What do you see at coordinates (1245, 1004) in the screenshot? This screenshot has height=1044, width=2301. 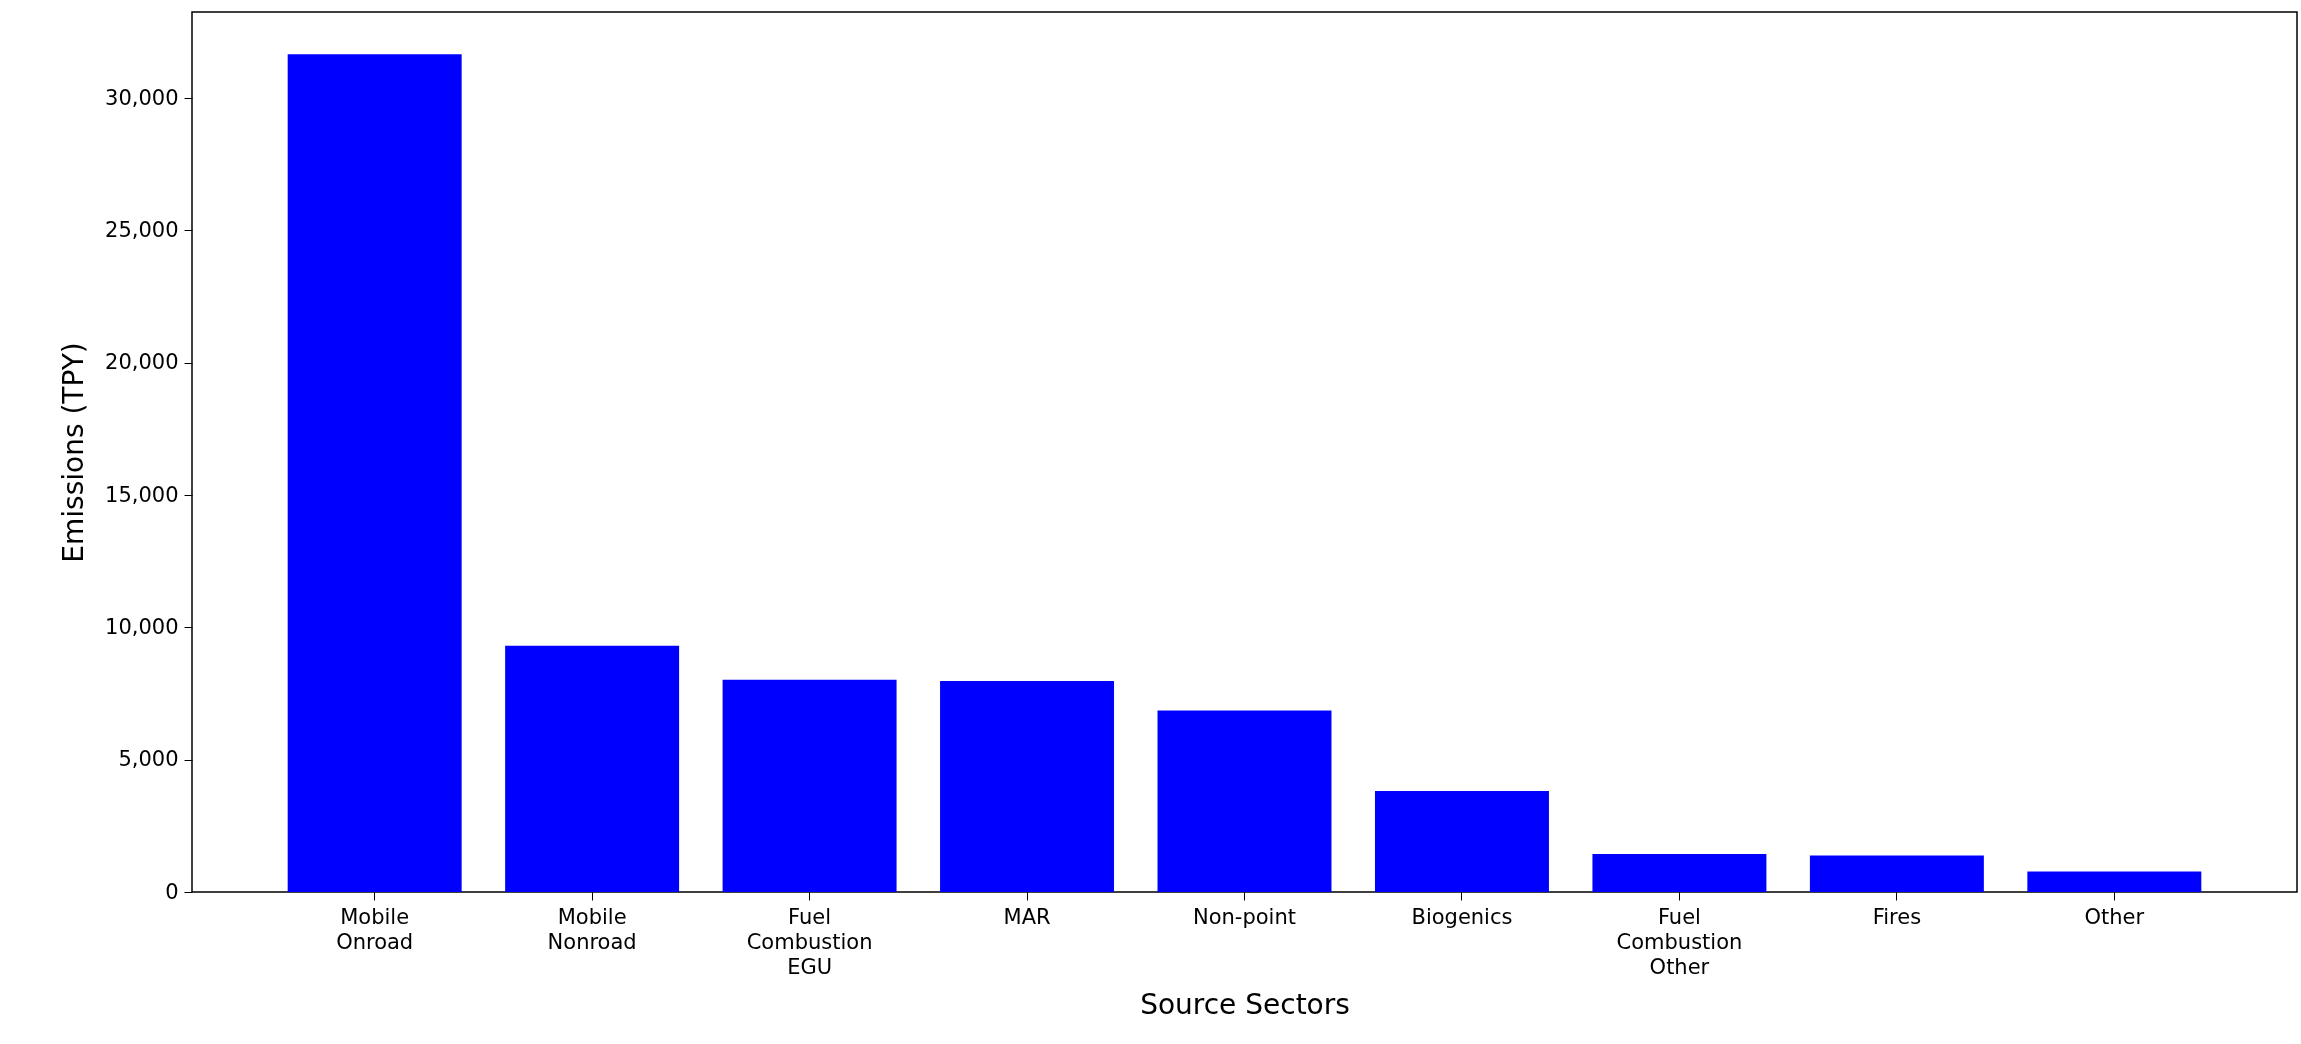 I see `x-axis-title: Source Sectors` at bounding box center [1245, 1004].